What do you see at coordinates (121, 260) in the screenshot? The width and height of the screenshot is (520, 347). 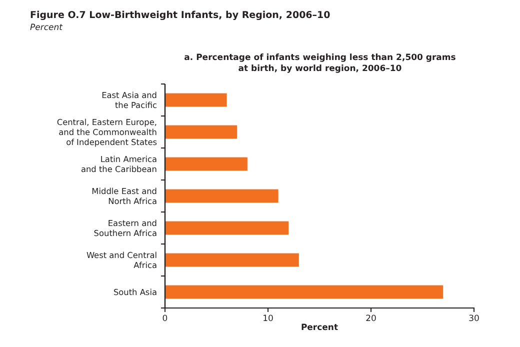 I see `y-tick-label: West and Central Africa` at bounding box center [121, 260].